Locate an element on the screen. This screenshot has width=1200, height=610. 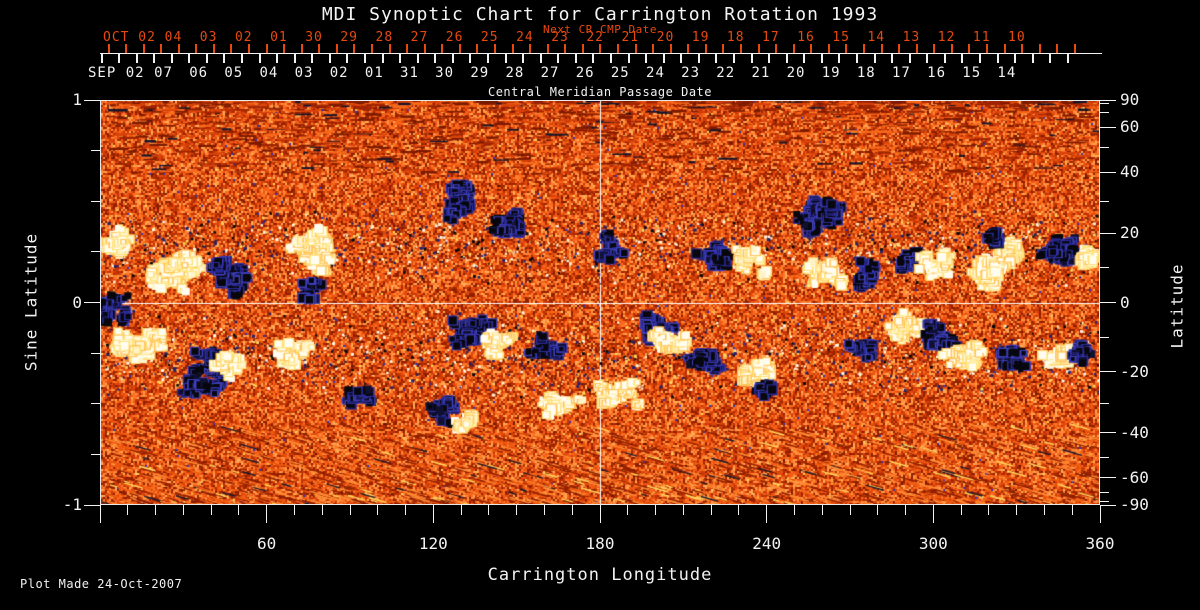
next-cr-date-label: 12 is located at coordinates (946, 37).